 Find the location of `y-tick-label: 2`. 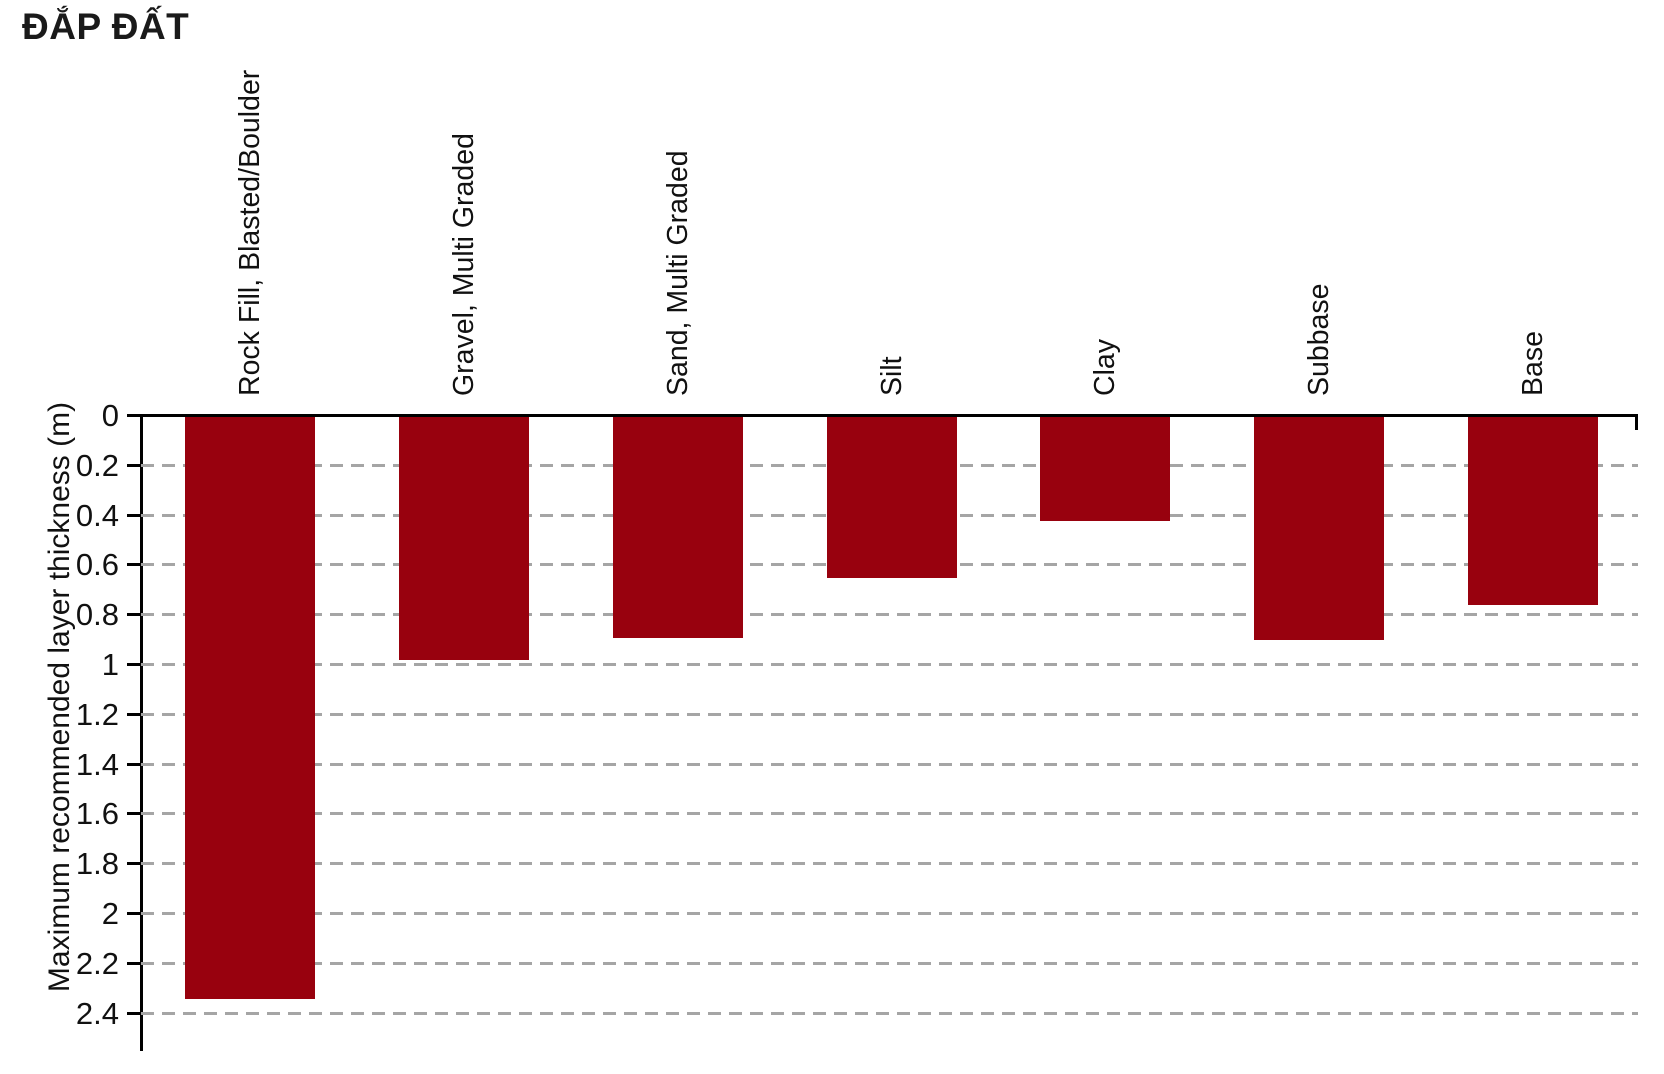

y-tick-label: 2 is located at coordinates (110, 913).